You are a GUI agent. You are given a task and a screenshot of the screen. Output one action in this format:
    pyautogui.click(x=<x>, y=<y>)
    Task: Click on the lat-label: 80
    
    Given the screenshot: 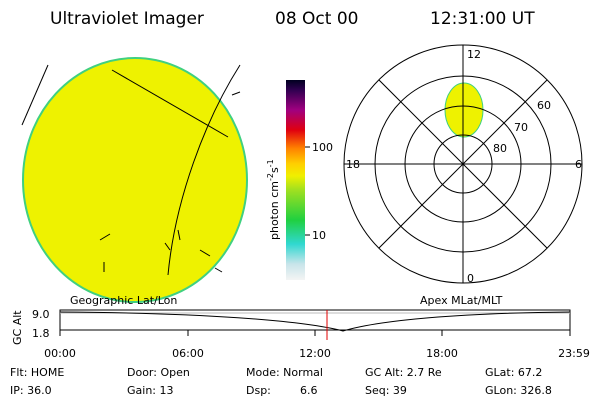 What is the action you would take?
    pyautogui.click(x=500, y=148)
    